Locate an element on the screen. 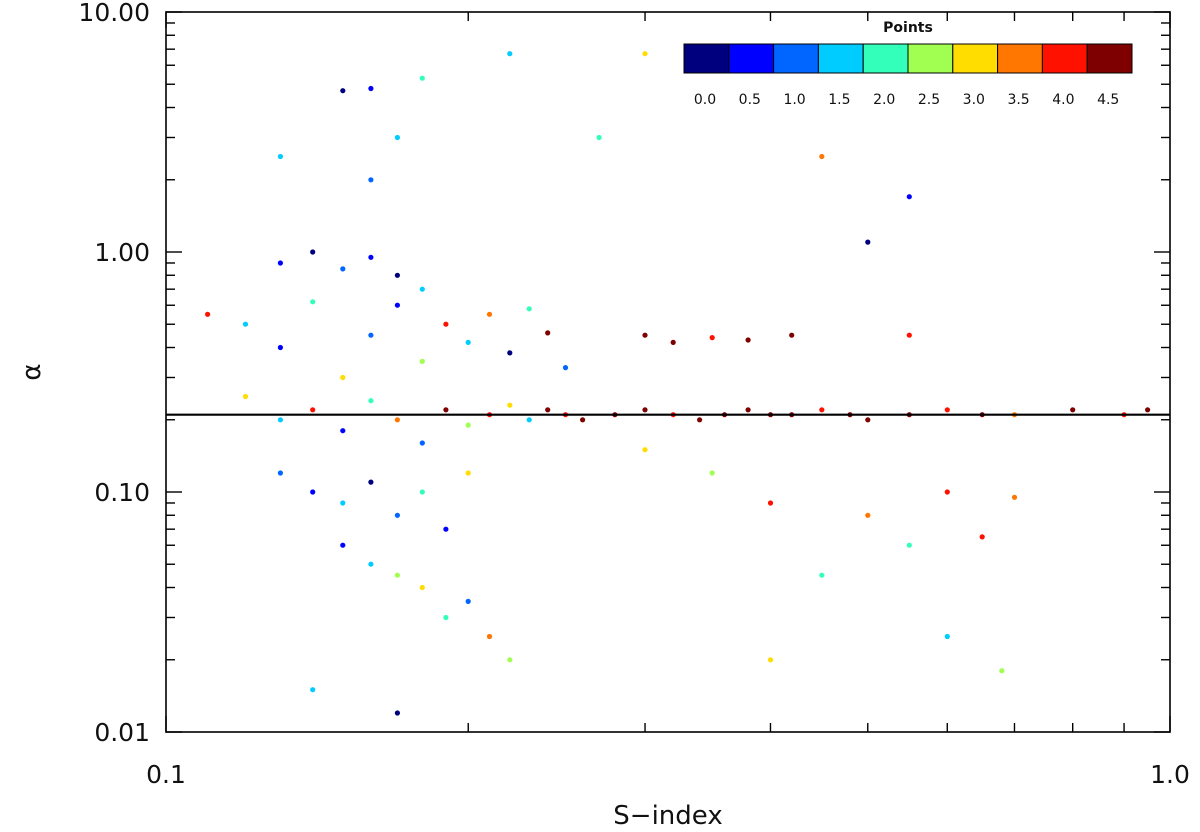 Image resolution: width=1200 pixels, height=832 pixels. colorbar-label: 3.0 is located at coordinates (974, 100).